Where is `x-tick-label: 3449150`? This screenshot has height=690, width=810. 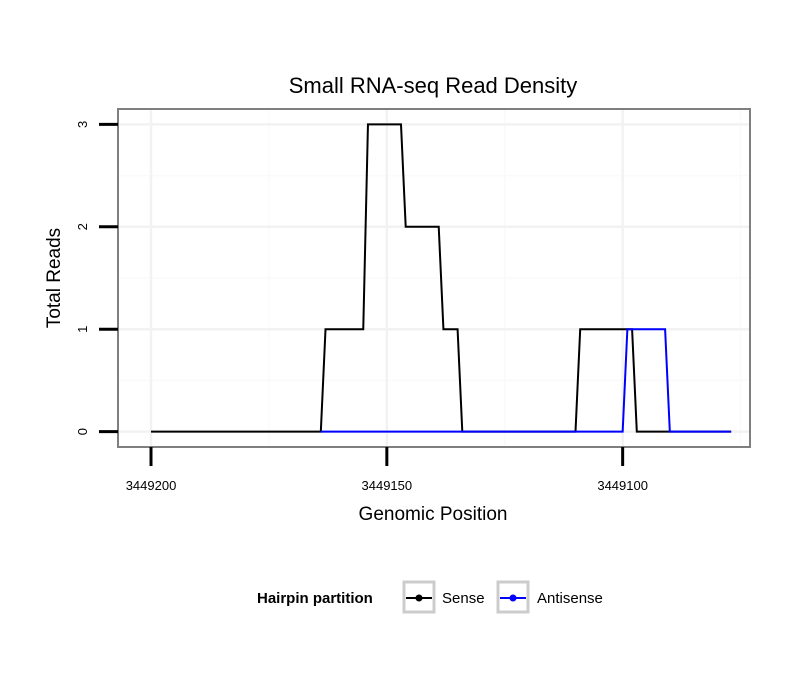 x-tick-label: 3449150 is located at coordinates (387, 485).